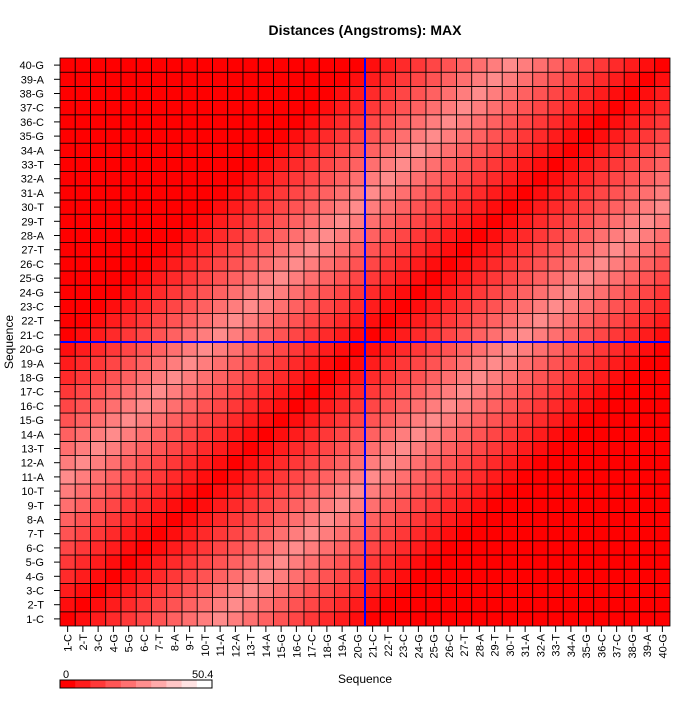 The image size is (700, 705). What do you see at coordinates (235, 406) in the screenshot?
I see `heatmap-cell-12-A-16-C` at bounding box center [235, 406].